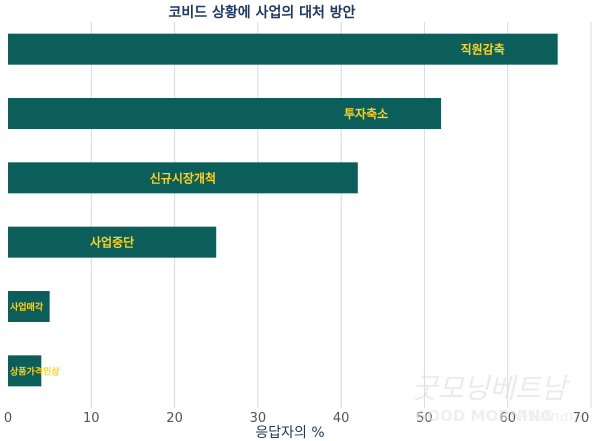  What do you see at coordinates (366, 113) in the screenshot?
I see `bar-label: 투자축소` at bounding box center [366, 113].